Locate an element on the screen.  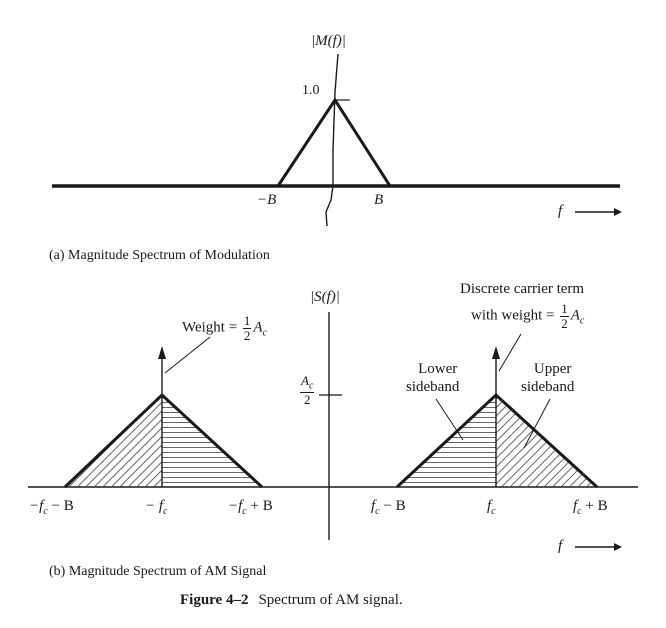
tick-neg-fc: − fc is located at coordinates (156, 508).